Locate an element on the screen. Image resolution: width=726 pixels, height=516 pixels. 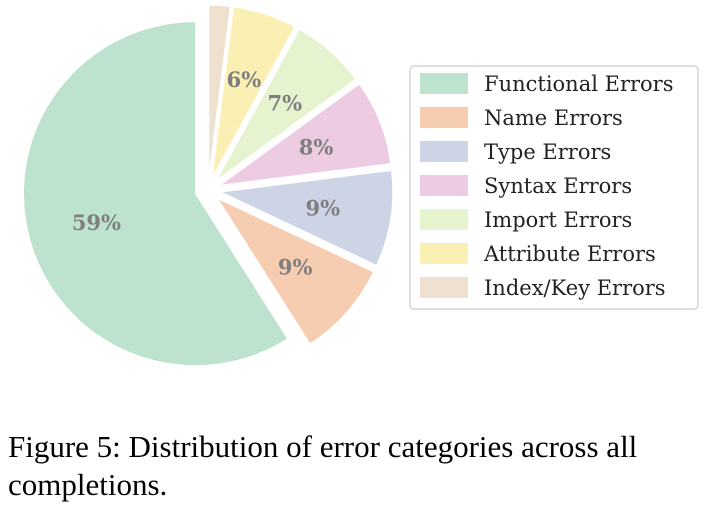
legend-label: Attribute Errors is located at coordinates (569, 254).